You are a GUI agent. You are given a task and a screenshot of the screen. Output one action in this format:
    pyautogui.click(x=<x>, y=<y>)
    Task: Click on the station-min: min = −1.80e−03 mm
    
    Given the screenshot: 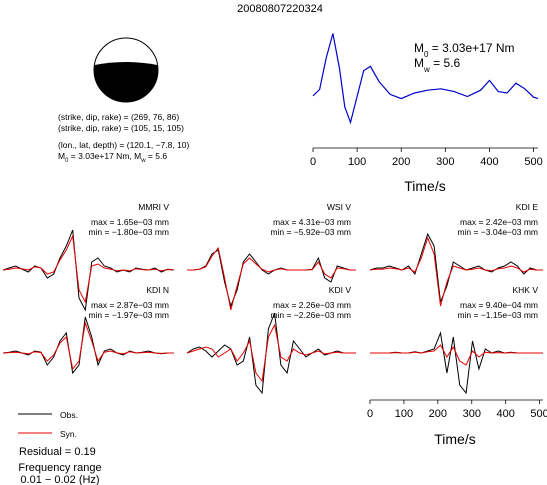 What is the action you would take?
    pyautogui.click(x=128, y=232)
    